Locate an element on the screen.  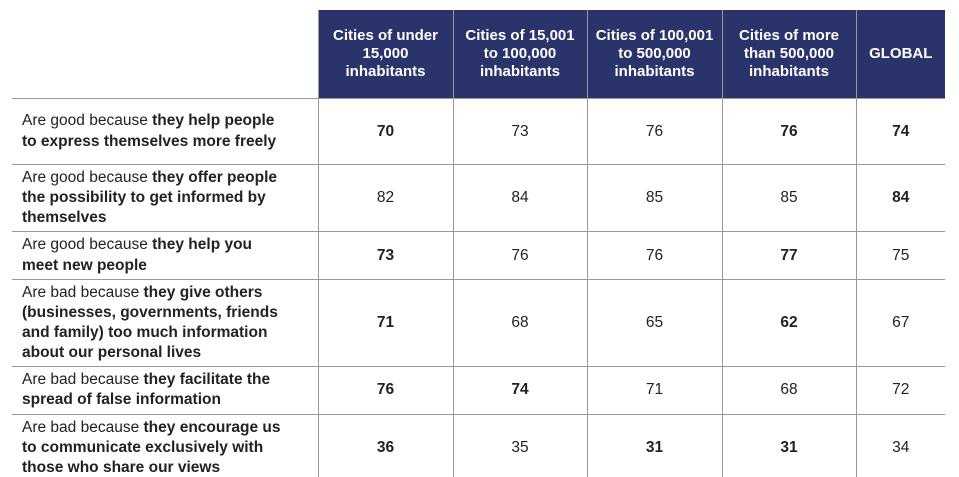
column-header-100001-500000: Cities of 100,001 to 500,000 inhabitants is located at coordinates (654, 54).